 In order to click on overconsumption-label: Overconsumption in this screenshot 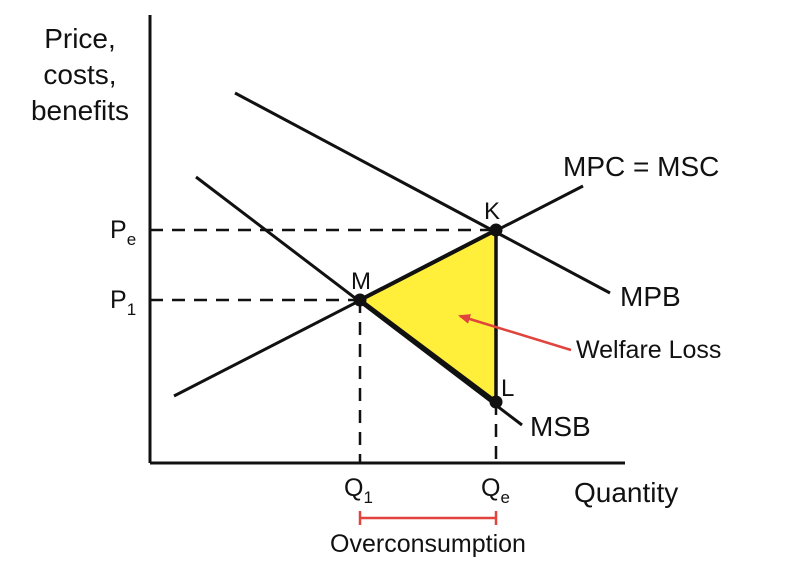, I will do `click(428, 544)`.